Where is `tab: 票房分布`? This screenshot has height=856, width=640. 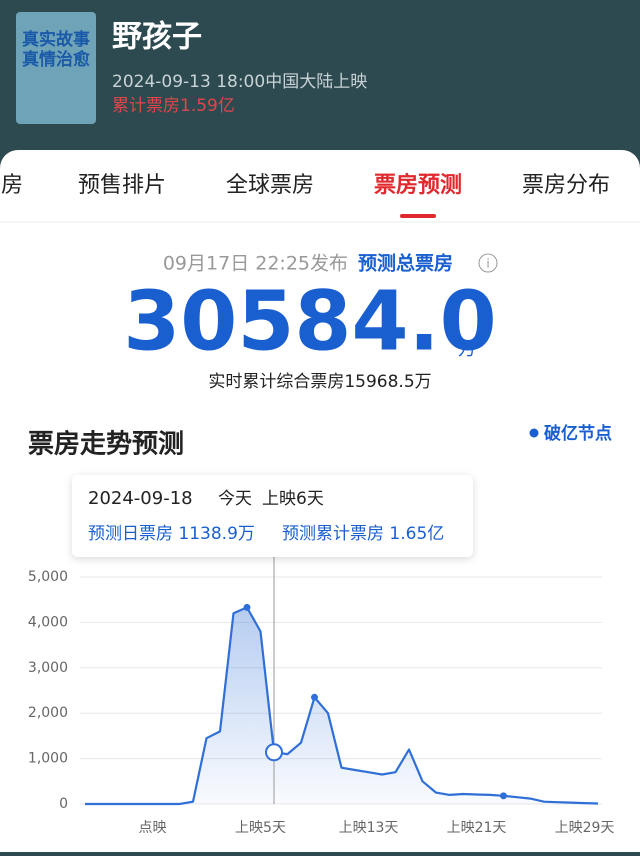
tab: 票房分布 is located at coordinates (566, 185).